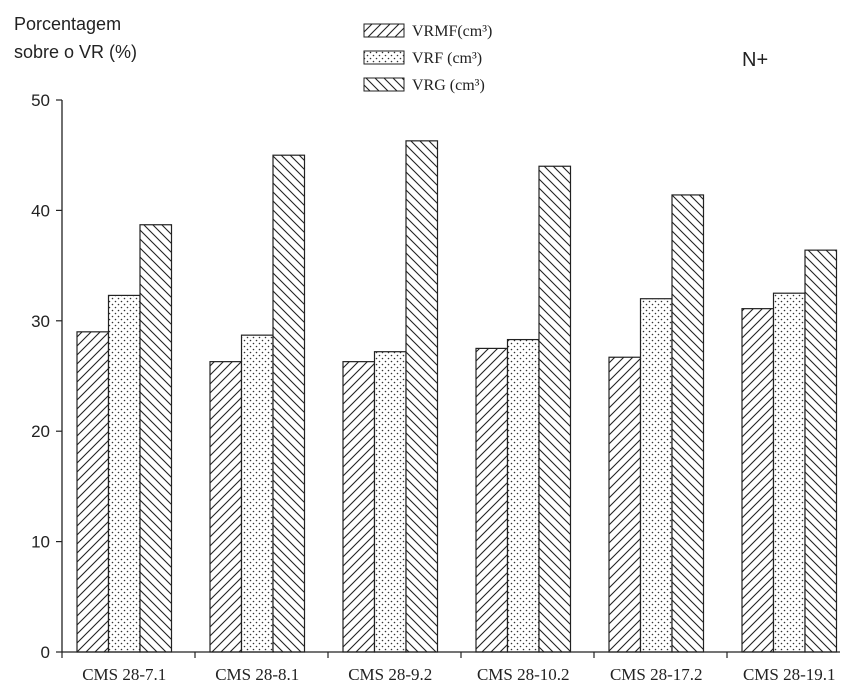 This screenshot has height=690, width=842. Describe the element at coordinates (452, 31) in the screenshot. I see `legend-label-1: VRMF(cm³)` at that location.